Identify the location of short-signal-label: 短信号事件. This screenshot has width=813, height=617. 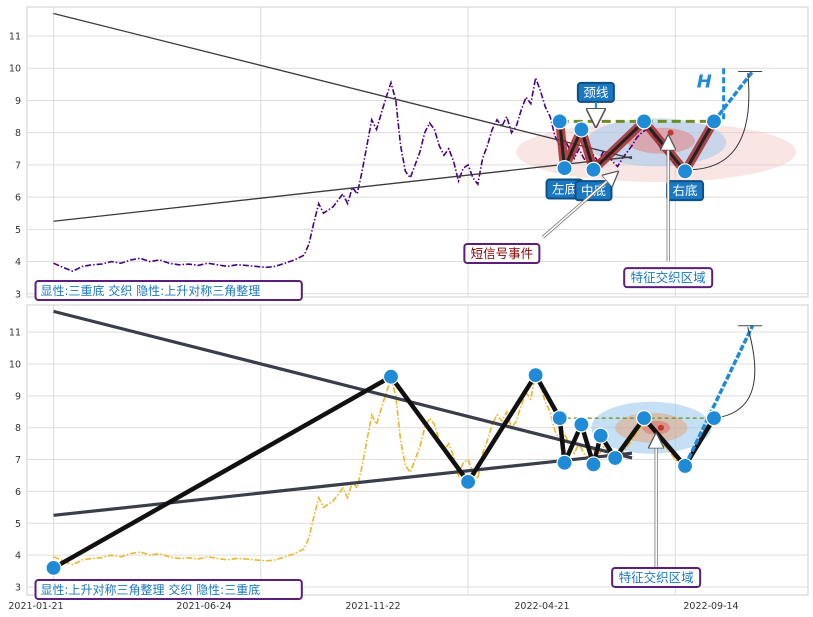
(502, 253).